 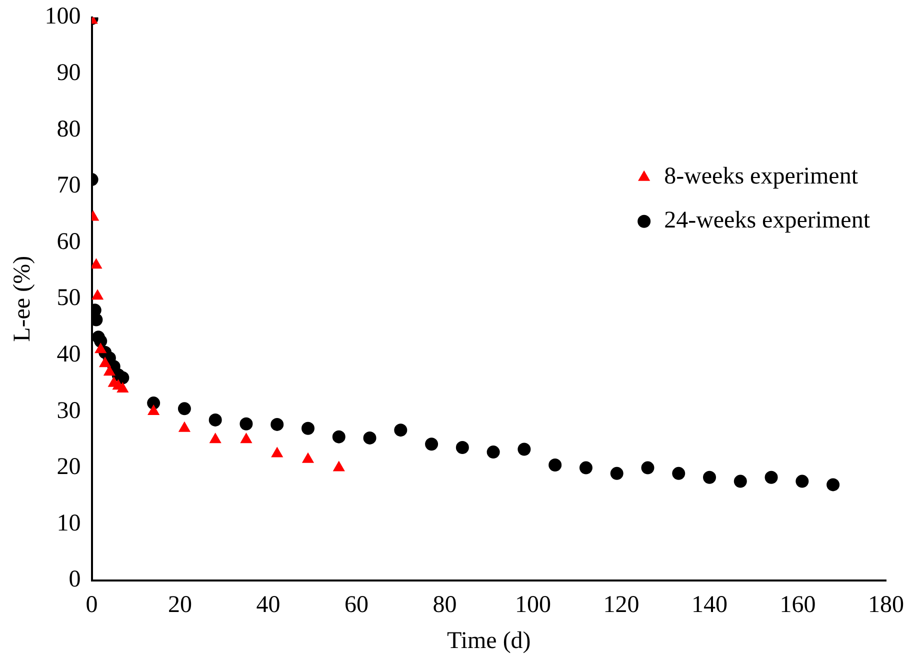 What do you see at coordinates (798, 605) in the screenshot?
I see `x-tick-label: 160` at bounding box center [798, 605].